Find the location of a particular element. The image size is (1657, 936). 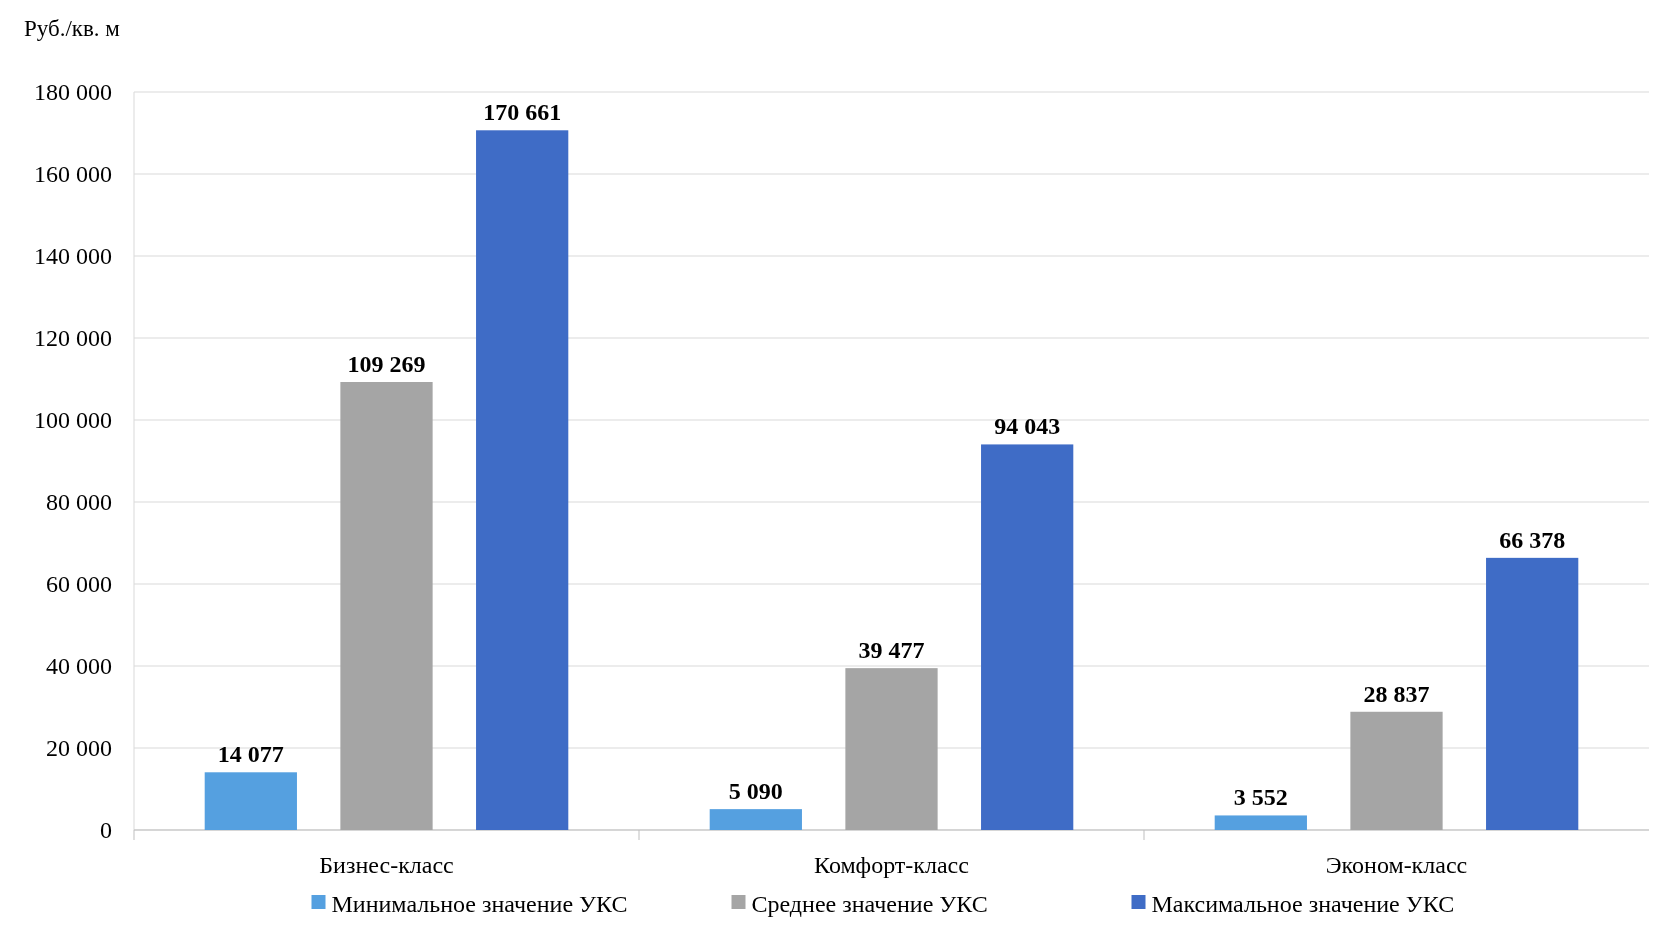

y-tick-label: 60 000 is located at coordinates (79, 584).